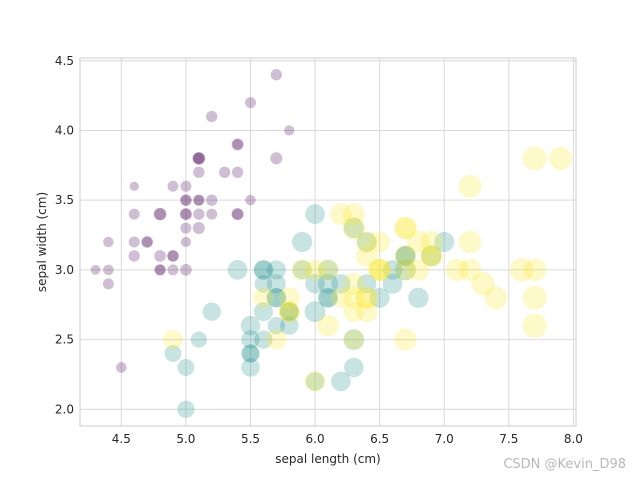  Describe the element at coordinates (379, 439) in the screenshot. I see `x-tick-label: 6.5` at that location.